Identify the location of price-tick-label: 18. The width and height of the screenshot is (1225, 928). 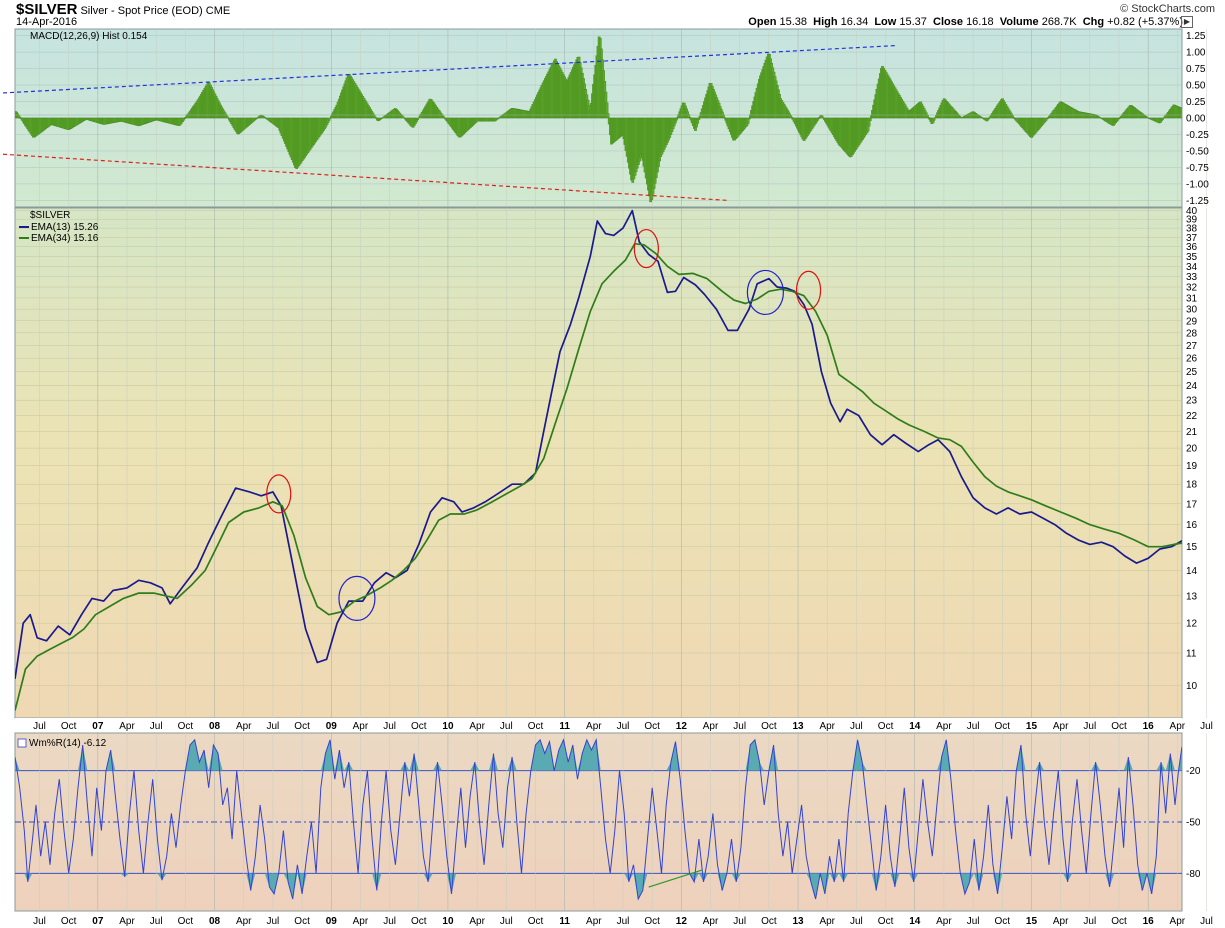
(1192, 485).